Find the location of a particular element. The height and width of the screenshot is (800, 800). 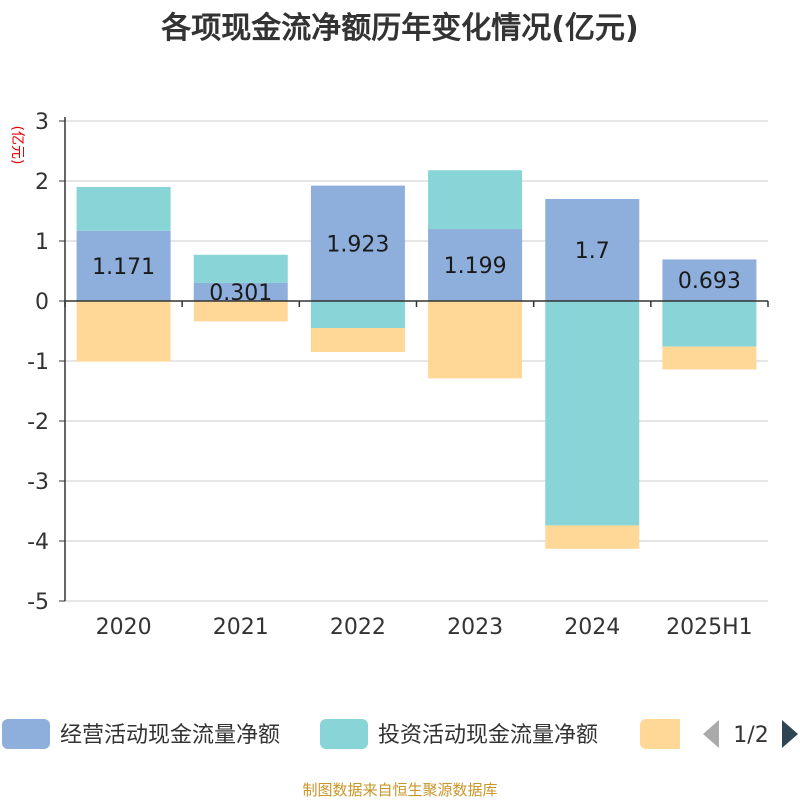

y-tick-label: 0 is located at coordinates (42, 302).